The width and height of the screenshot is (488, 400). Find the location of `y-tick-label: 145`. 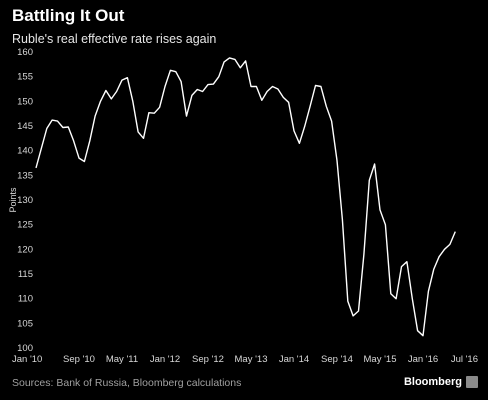

y-tick-label: 145 is located at coordinates (25, 126).